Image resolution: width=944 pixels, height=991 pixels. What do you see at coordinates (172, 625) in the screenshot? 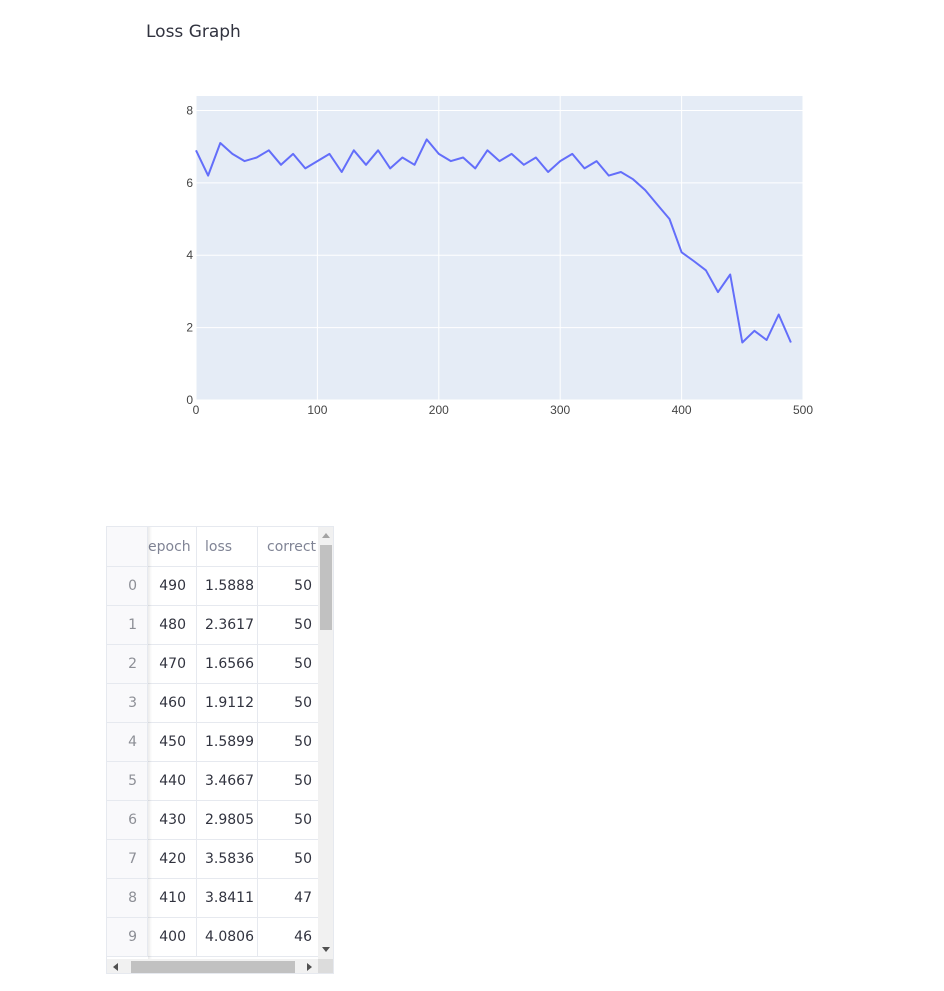
I see `epoch-cell: 480` at bounding box center [172, 625].